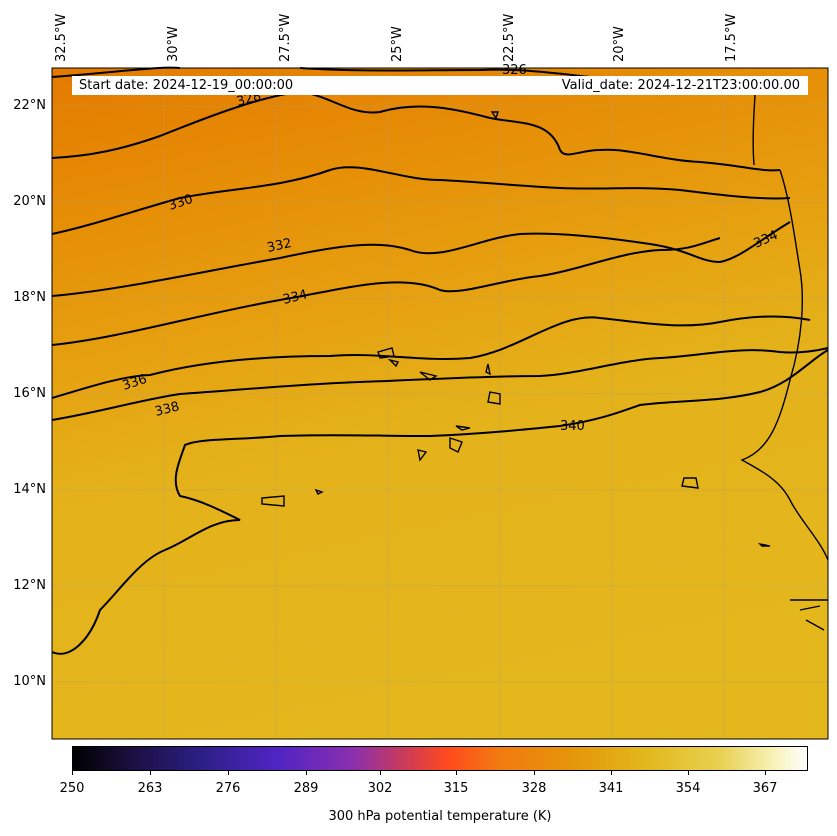  What do you see at coordinates (306, 788) in the screenshot?
I see `colorbar-tick-label: 289` at bounding box center [306, 788].